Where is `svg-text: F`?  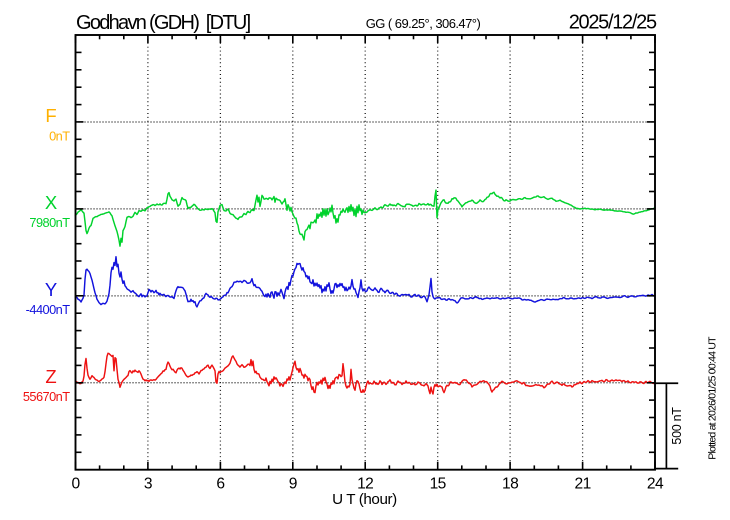
svg-text: F is located at coordinates (50, 115).